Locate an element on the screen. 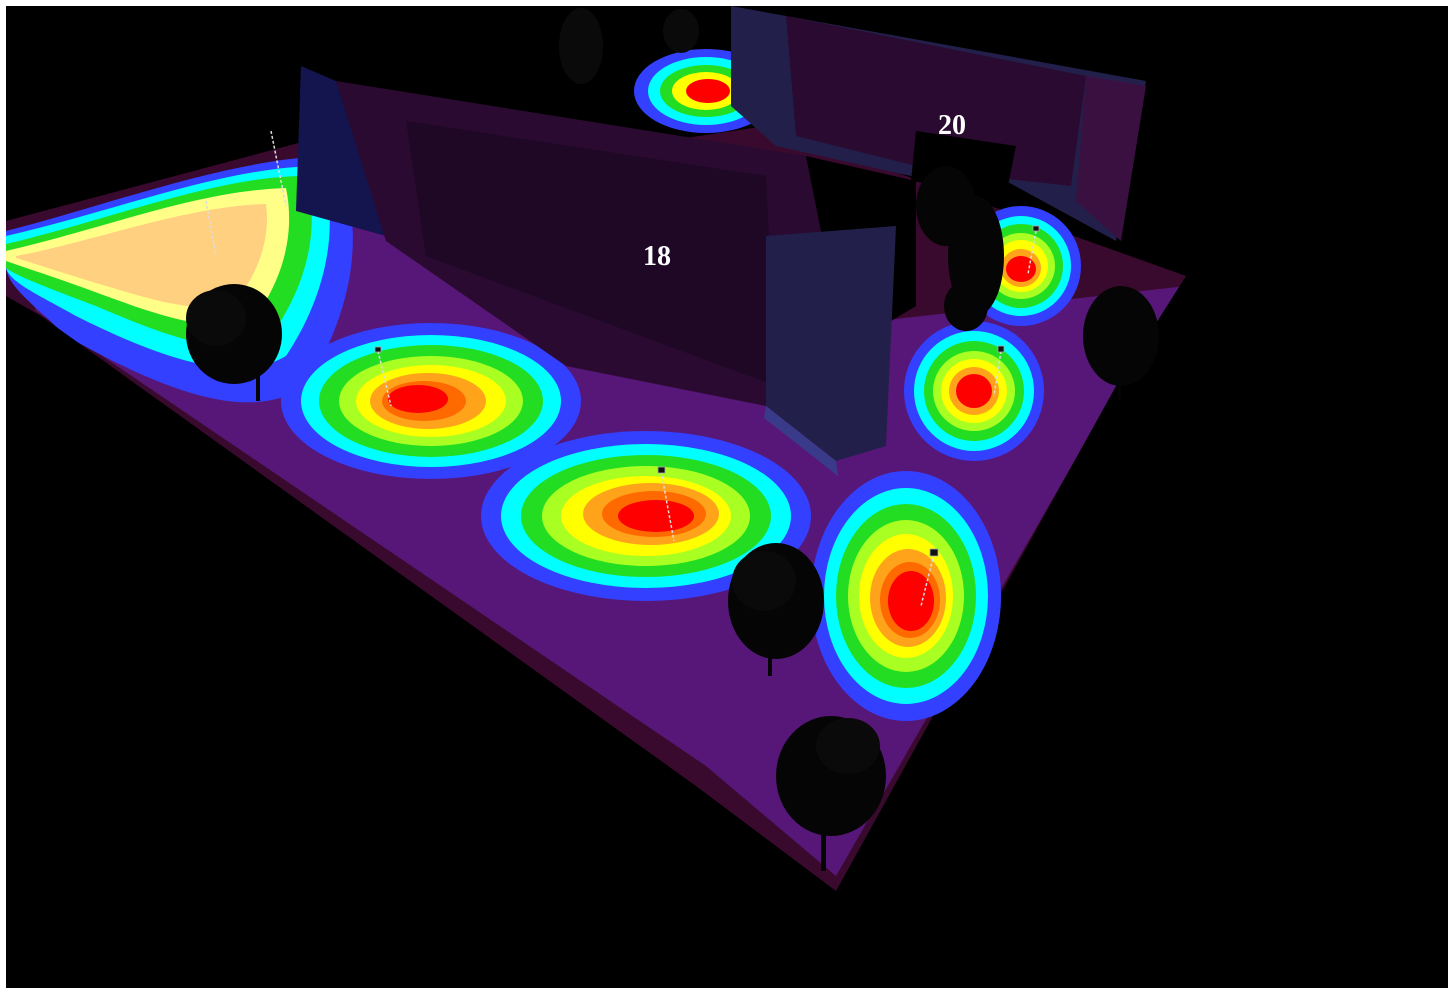 This screenshot has height=994, width=1455. tree-right is located at coordinates (1121, 343).